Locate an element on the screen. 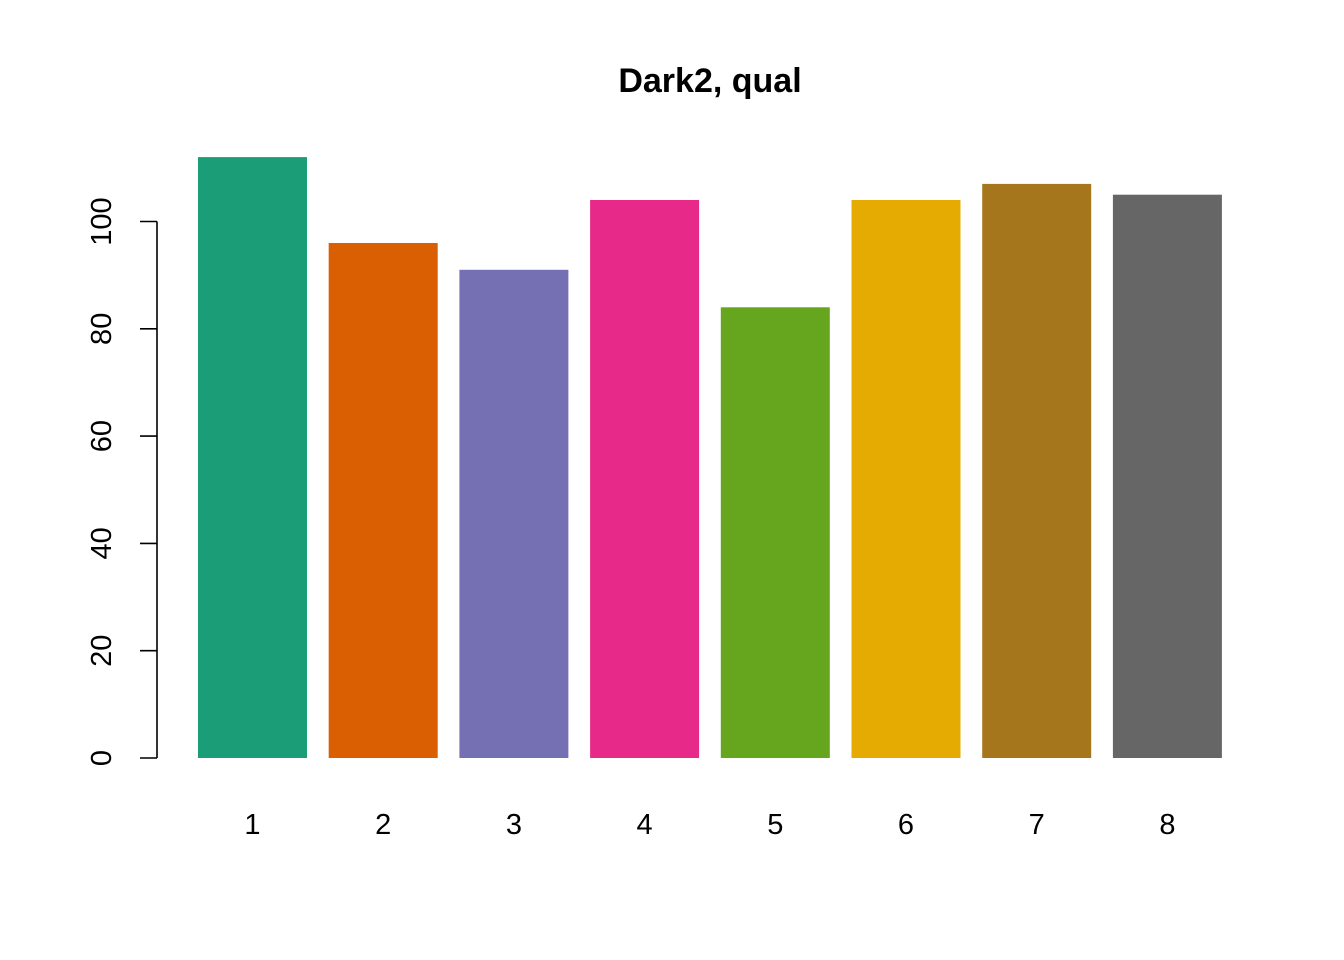 This screenshot has width=1344, height=960. x-tick-label-3: 3 is located at coordinates (514, 825).